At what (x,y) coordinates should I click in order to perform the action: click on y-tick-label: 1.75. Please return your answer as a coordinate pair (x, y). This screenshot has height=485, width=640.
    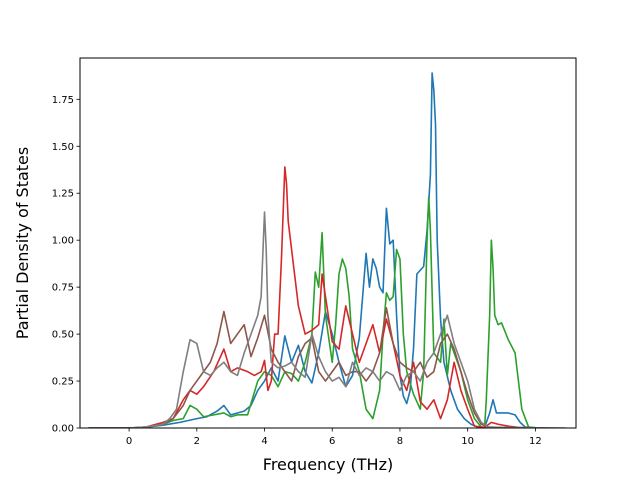
    Looking at the image, I should click on (63, 100).